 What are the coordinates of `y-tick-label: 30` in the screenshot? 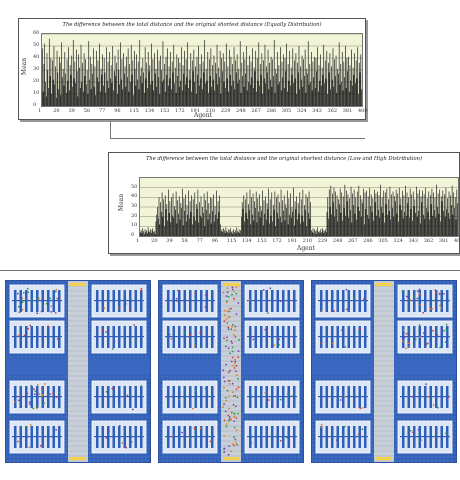 It's located at (36, 69).